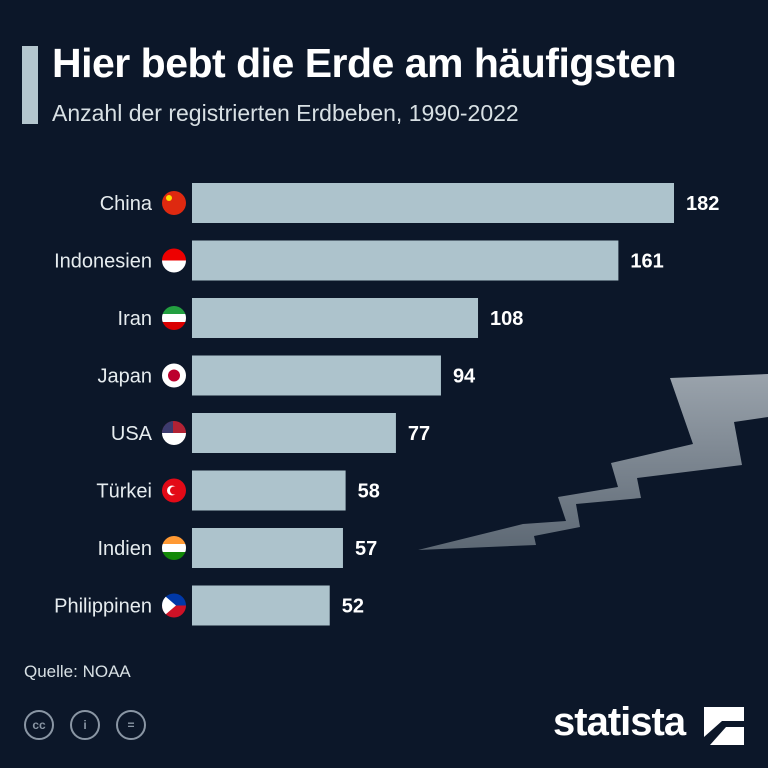 This screenshot has height=768, width=768. Describe the element at coordinates (30, 85) in the screenshot. I see `title-accent-bar` at that location.